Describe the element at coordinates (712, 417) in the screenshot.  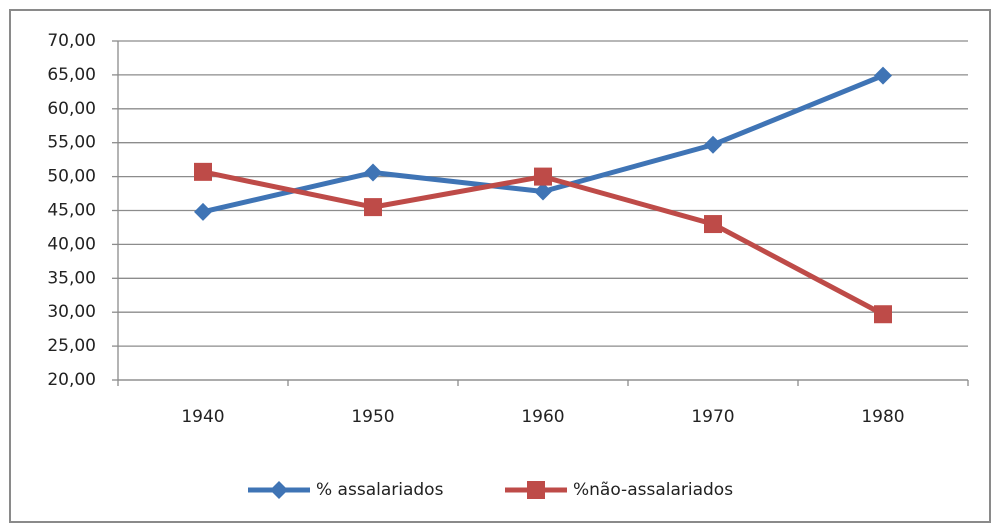
I see `x-tick-label: 1970` at that location.